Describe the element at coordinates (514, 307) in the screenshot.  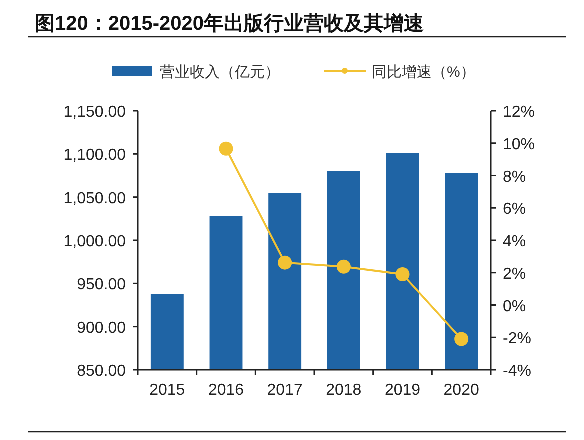
I see `y2-tick-label: 0%` at that location.